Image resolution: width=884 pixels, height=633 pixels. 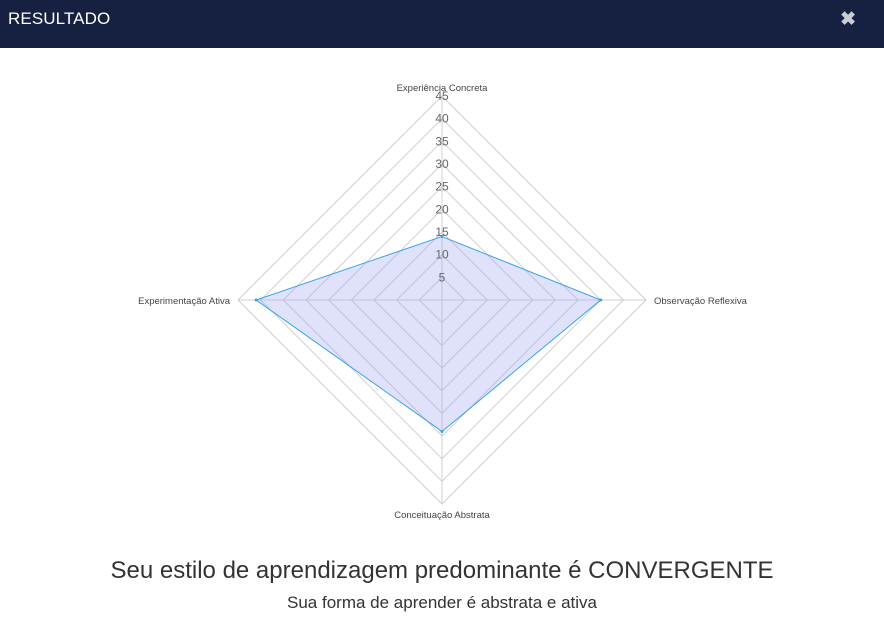 What do you see at coordinates (442, 255) in the screenshot?
I see `tick-label: 10` at bounding box center [442, 255].